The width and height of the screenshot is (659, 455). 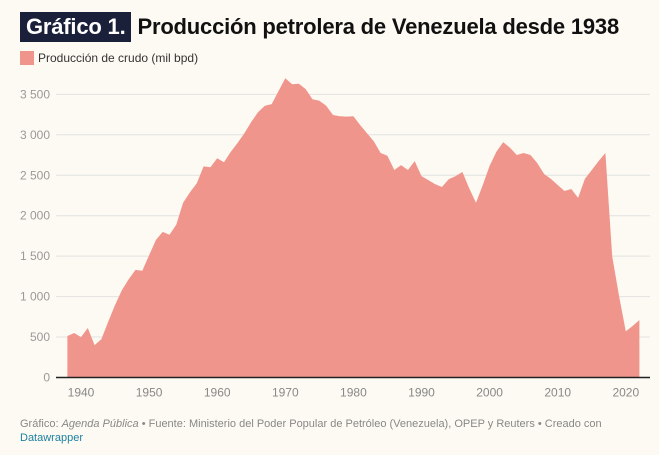 What do you see at coordinates (557, 393) in the screenshot?
I see `x-tick-label: 2010` at bounding box center [557, 393].